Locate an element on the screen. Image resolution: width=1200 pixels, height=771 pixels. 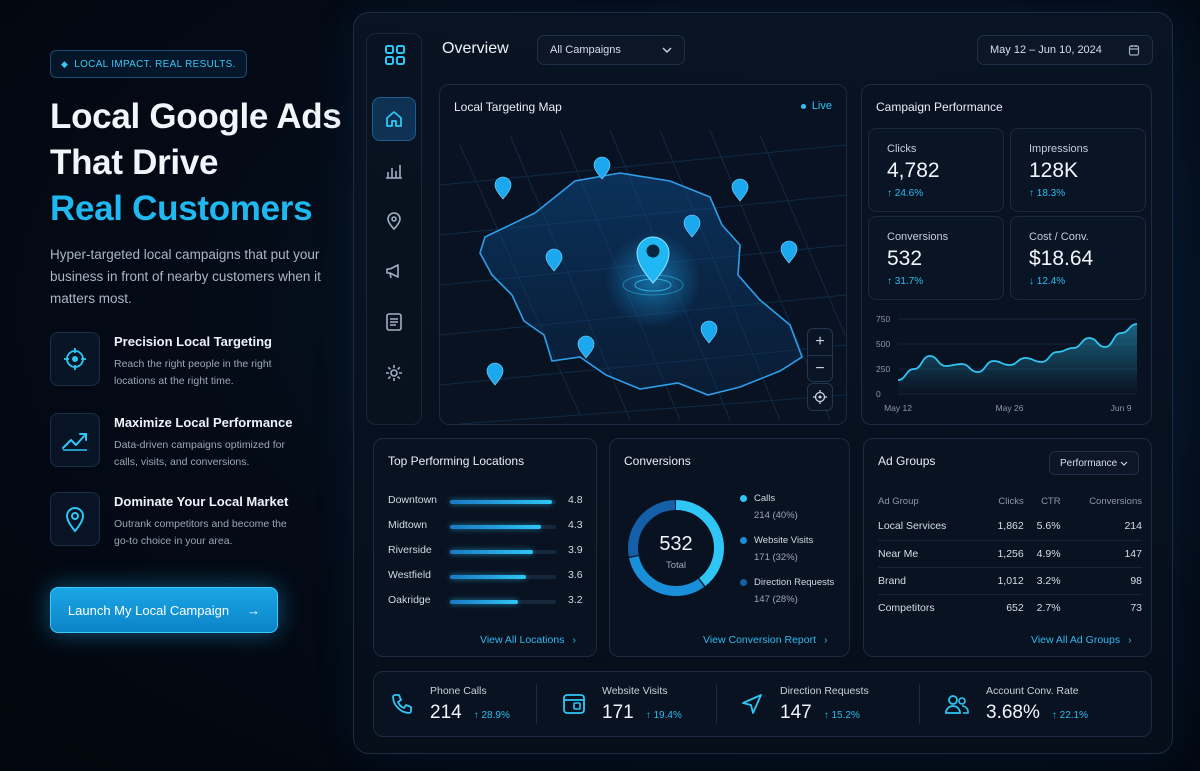
location-score: 3.2 is located at coordinates (575, 600).